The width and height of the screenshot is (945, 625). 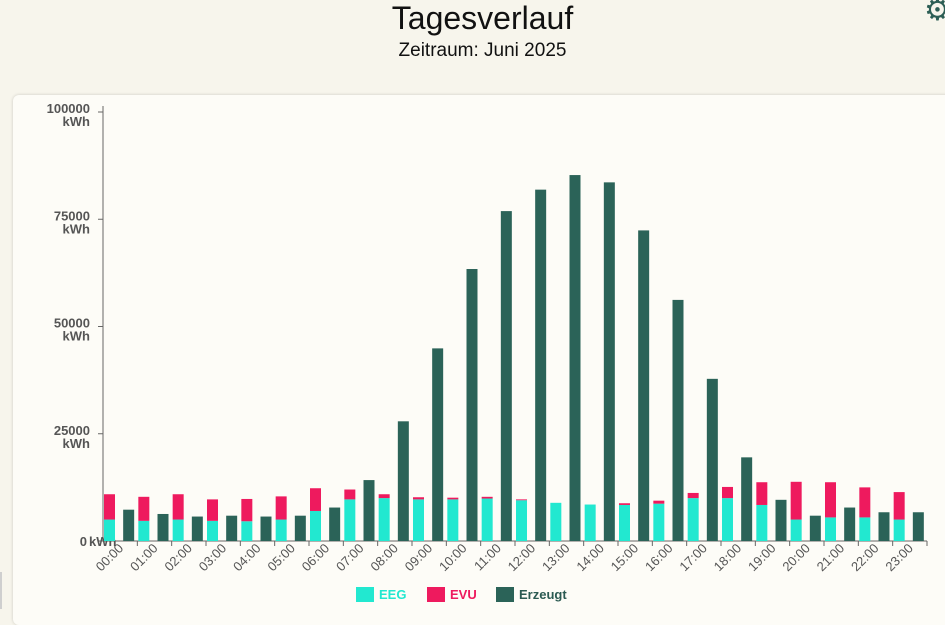 I want to click on x-tick-label: 04:00, so click(x=247, y=558).